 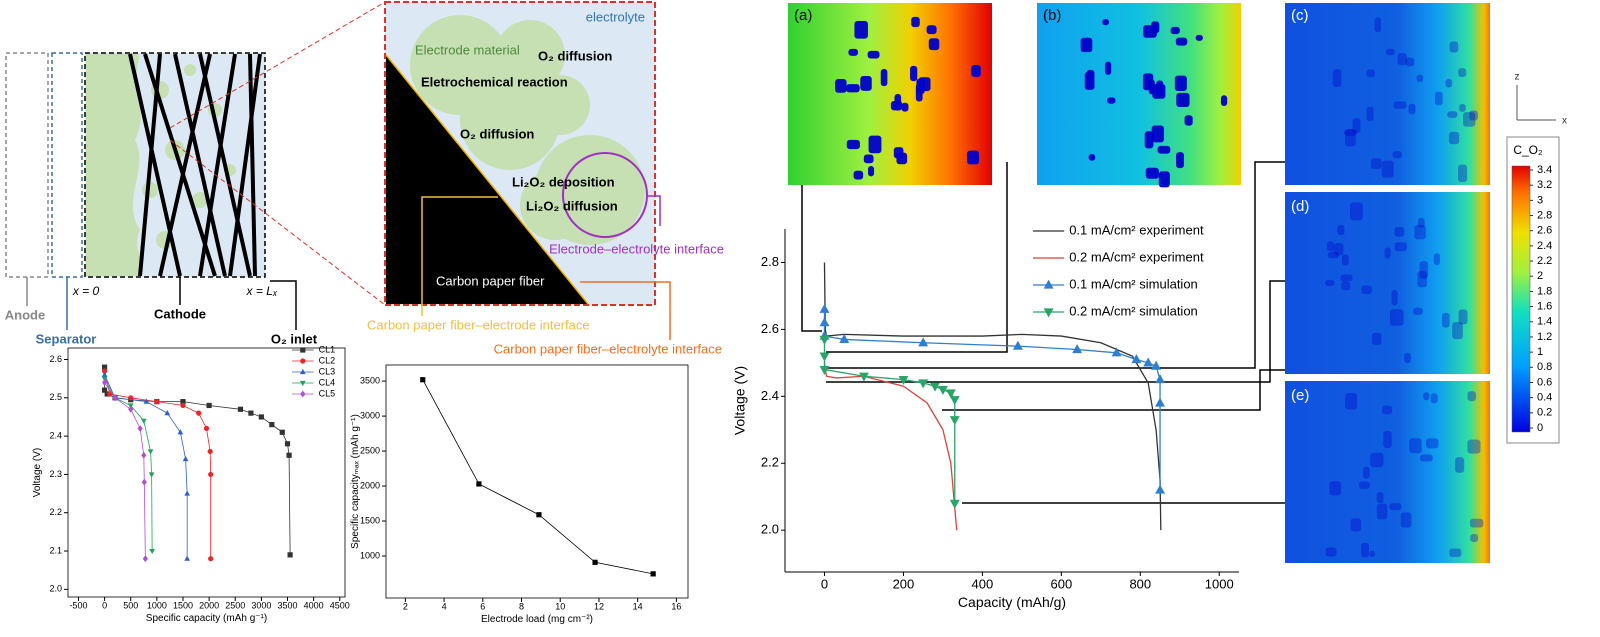 I want to click on interface-circle, so click(x=605, y=195).